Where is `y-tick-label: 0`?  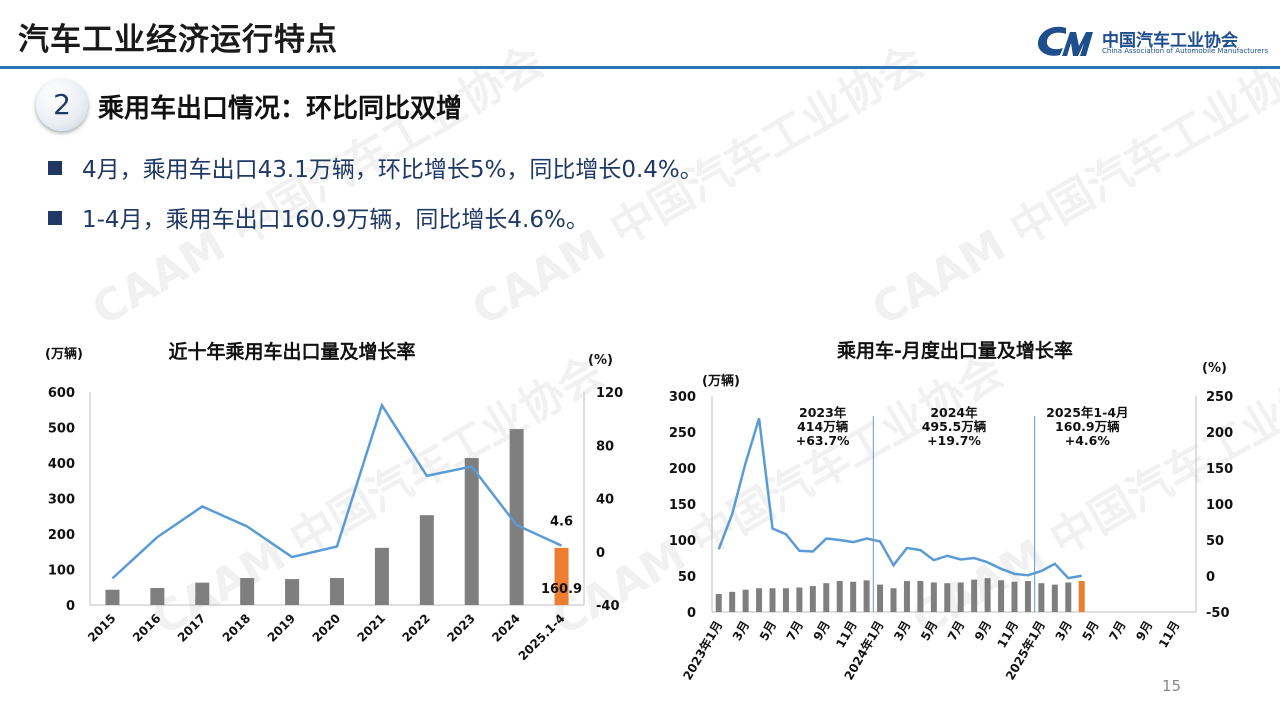
y-tick-label: 0 is located at coordinates (691, 613).